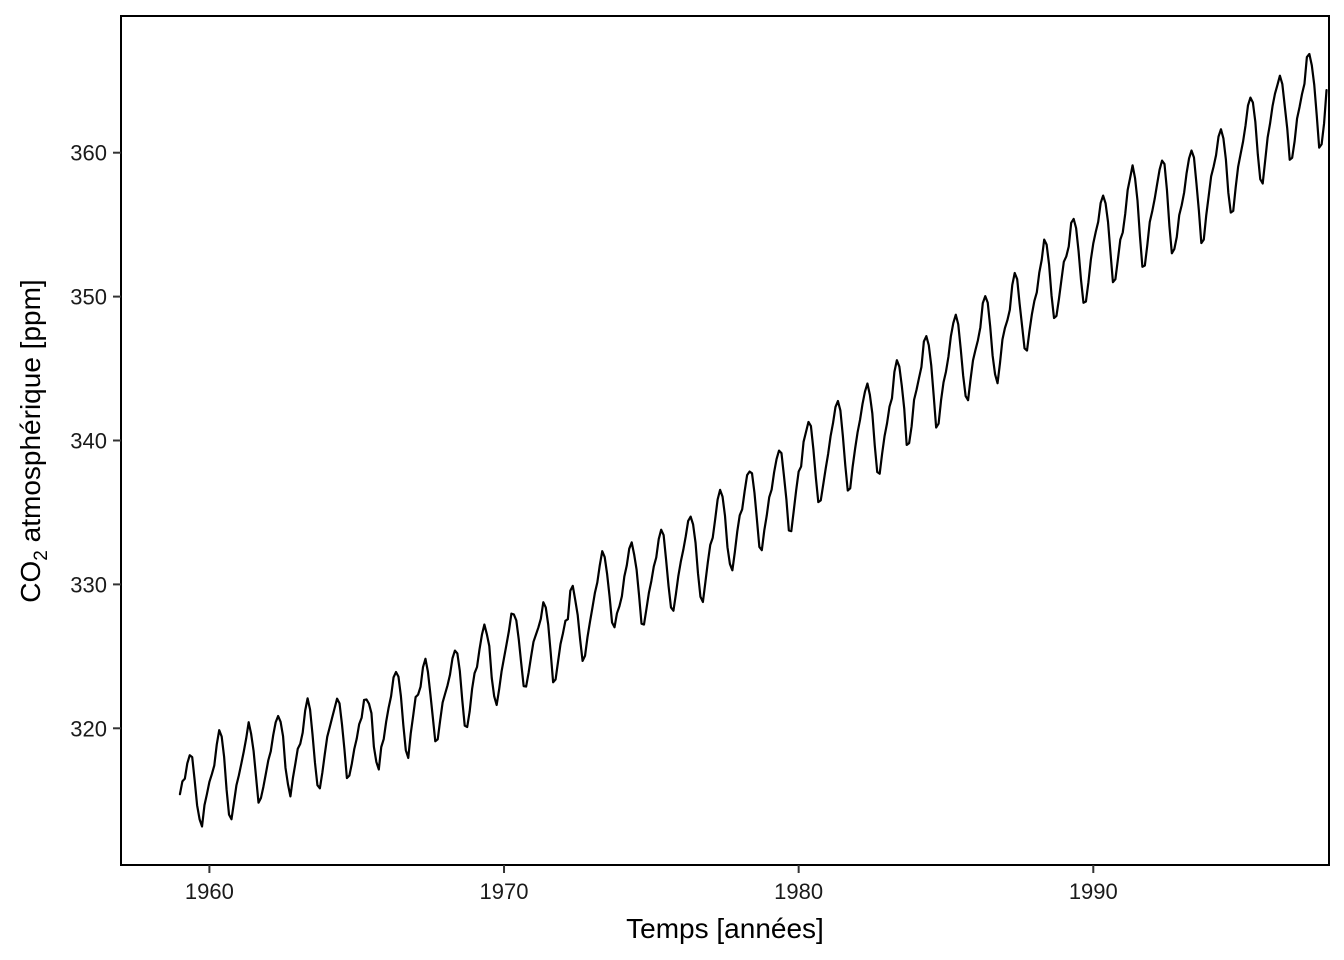  I want to click on y-axis-title: CO2 atmosphérique [ppm], so click(33, 440).